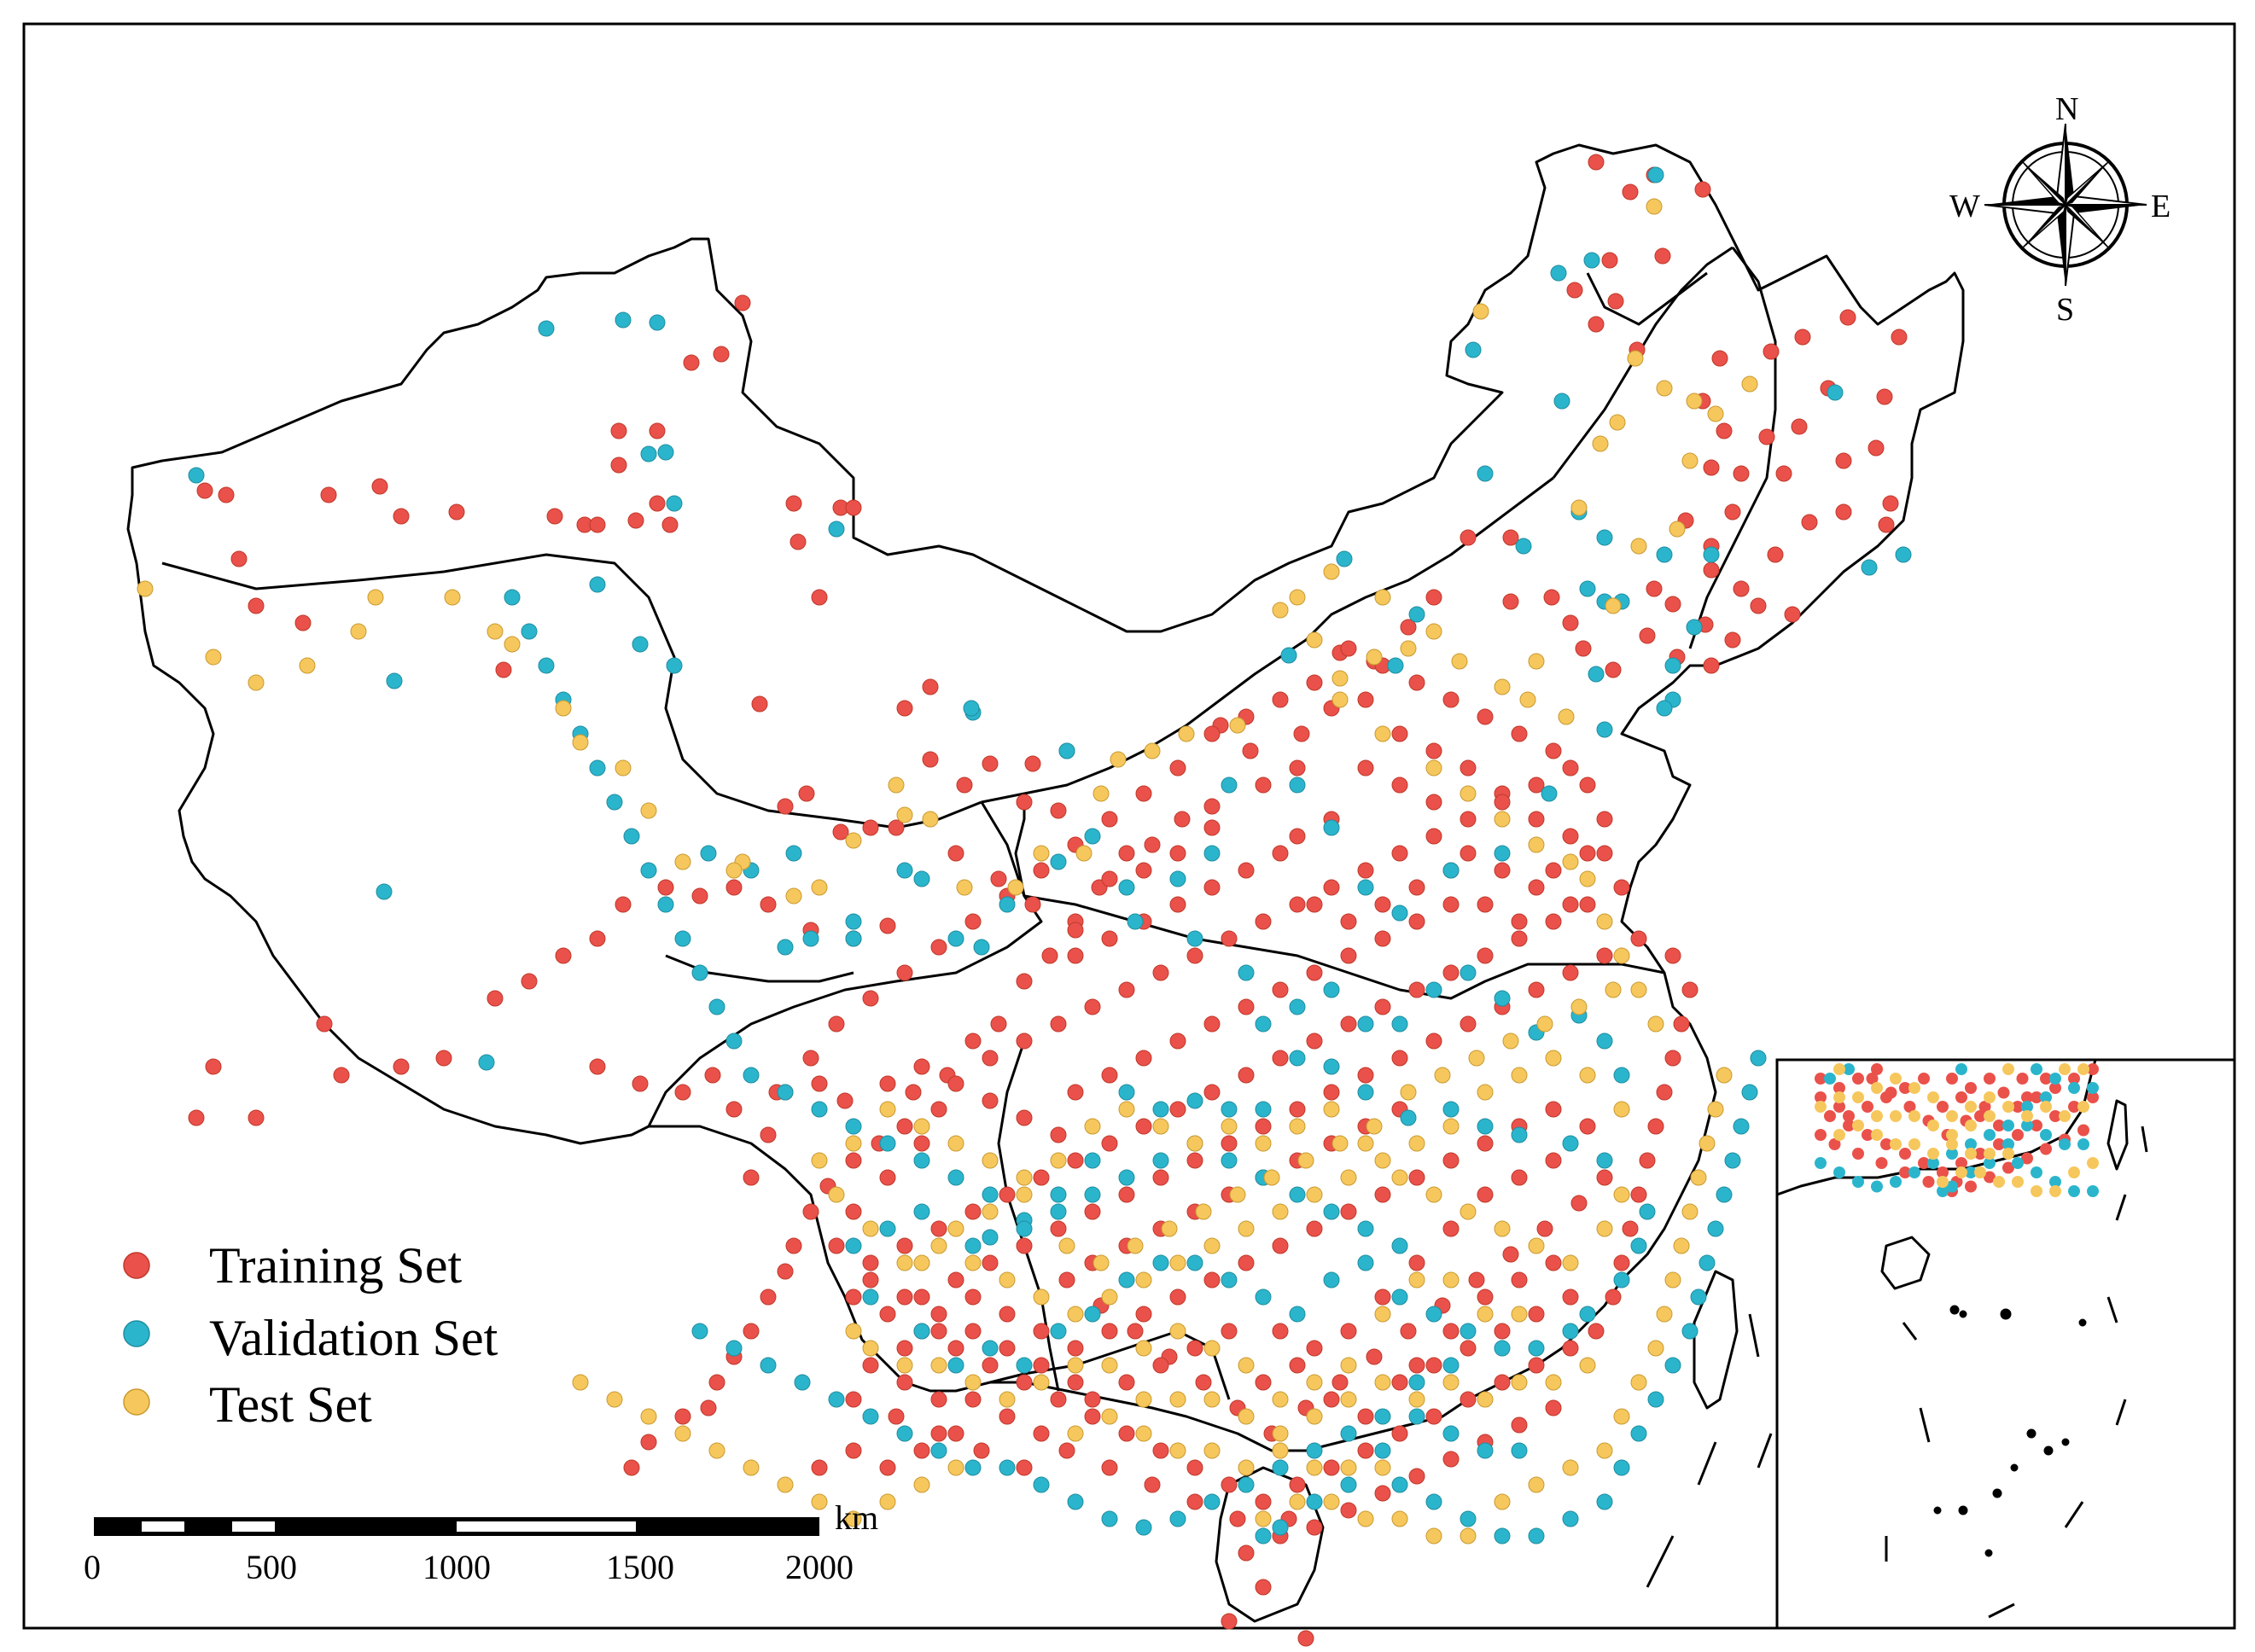 This screenshot has height=1652, width=2255. I want to click on scale-tick-1000: 1000, so click(457, 1567).